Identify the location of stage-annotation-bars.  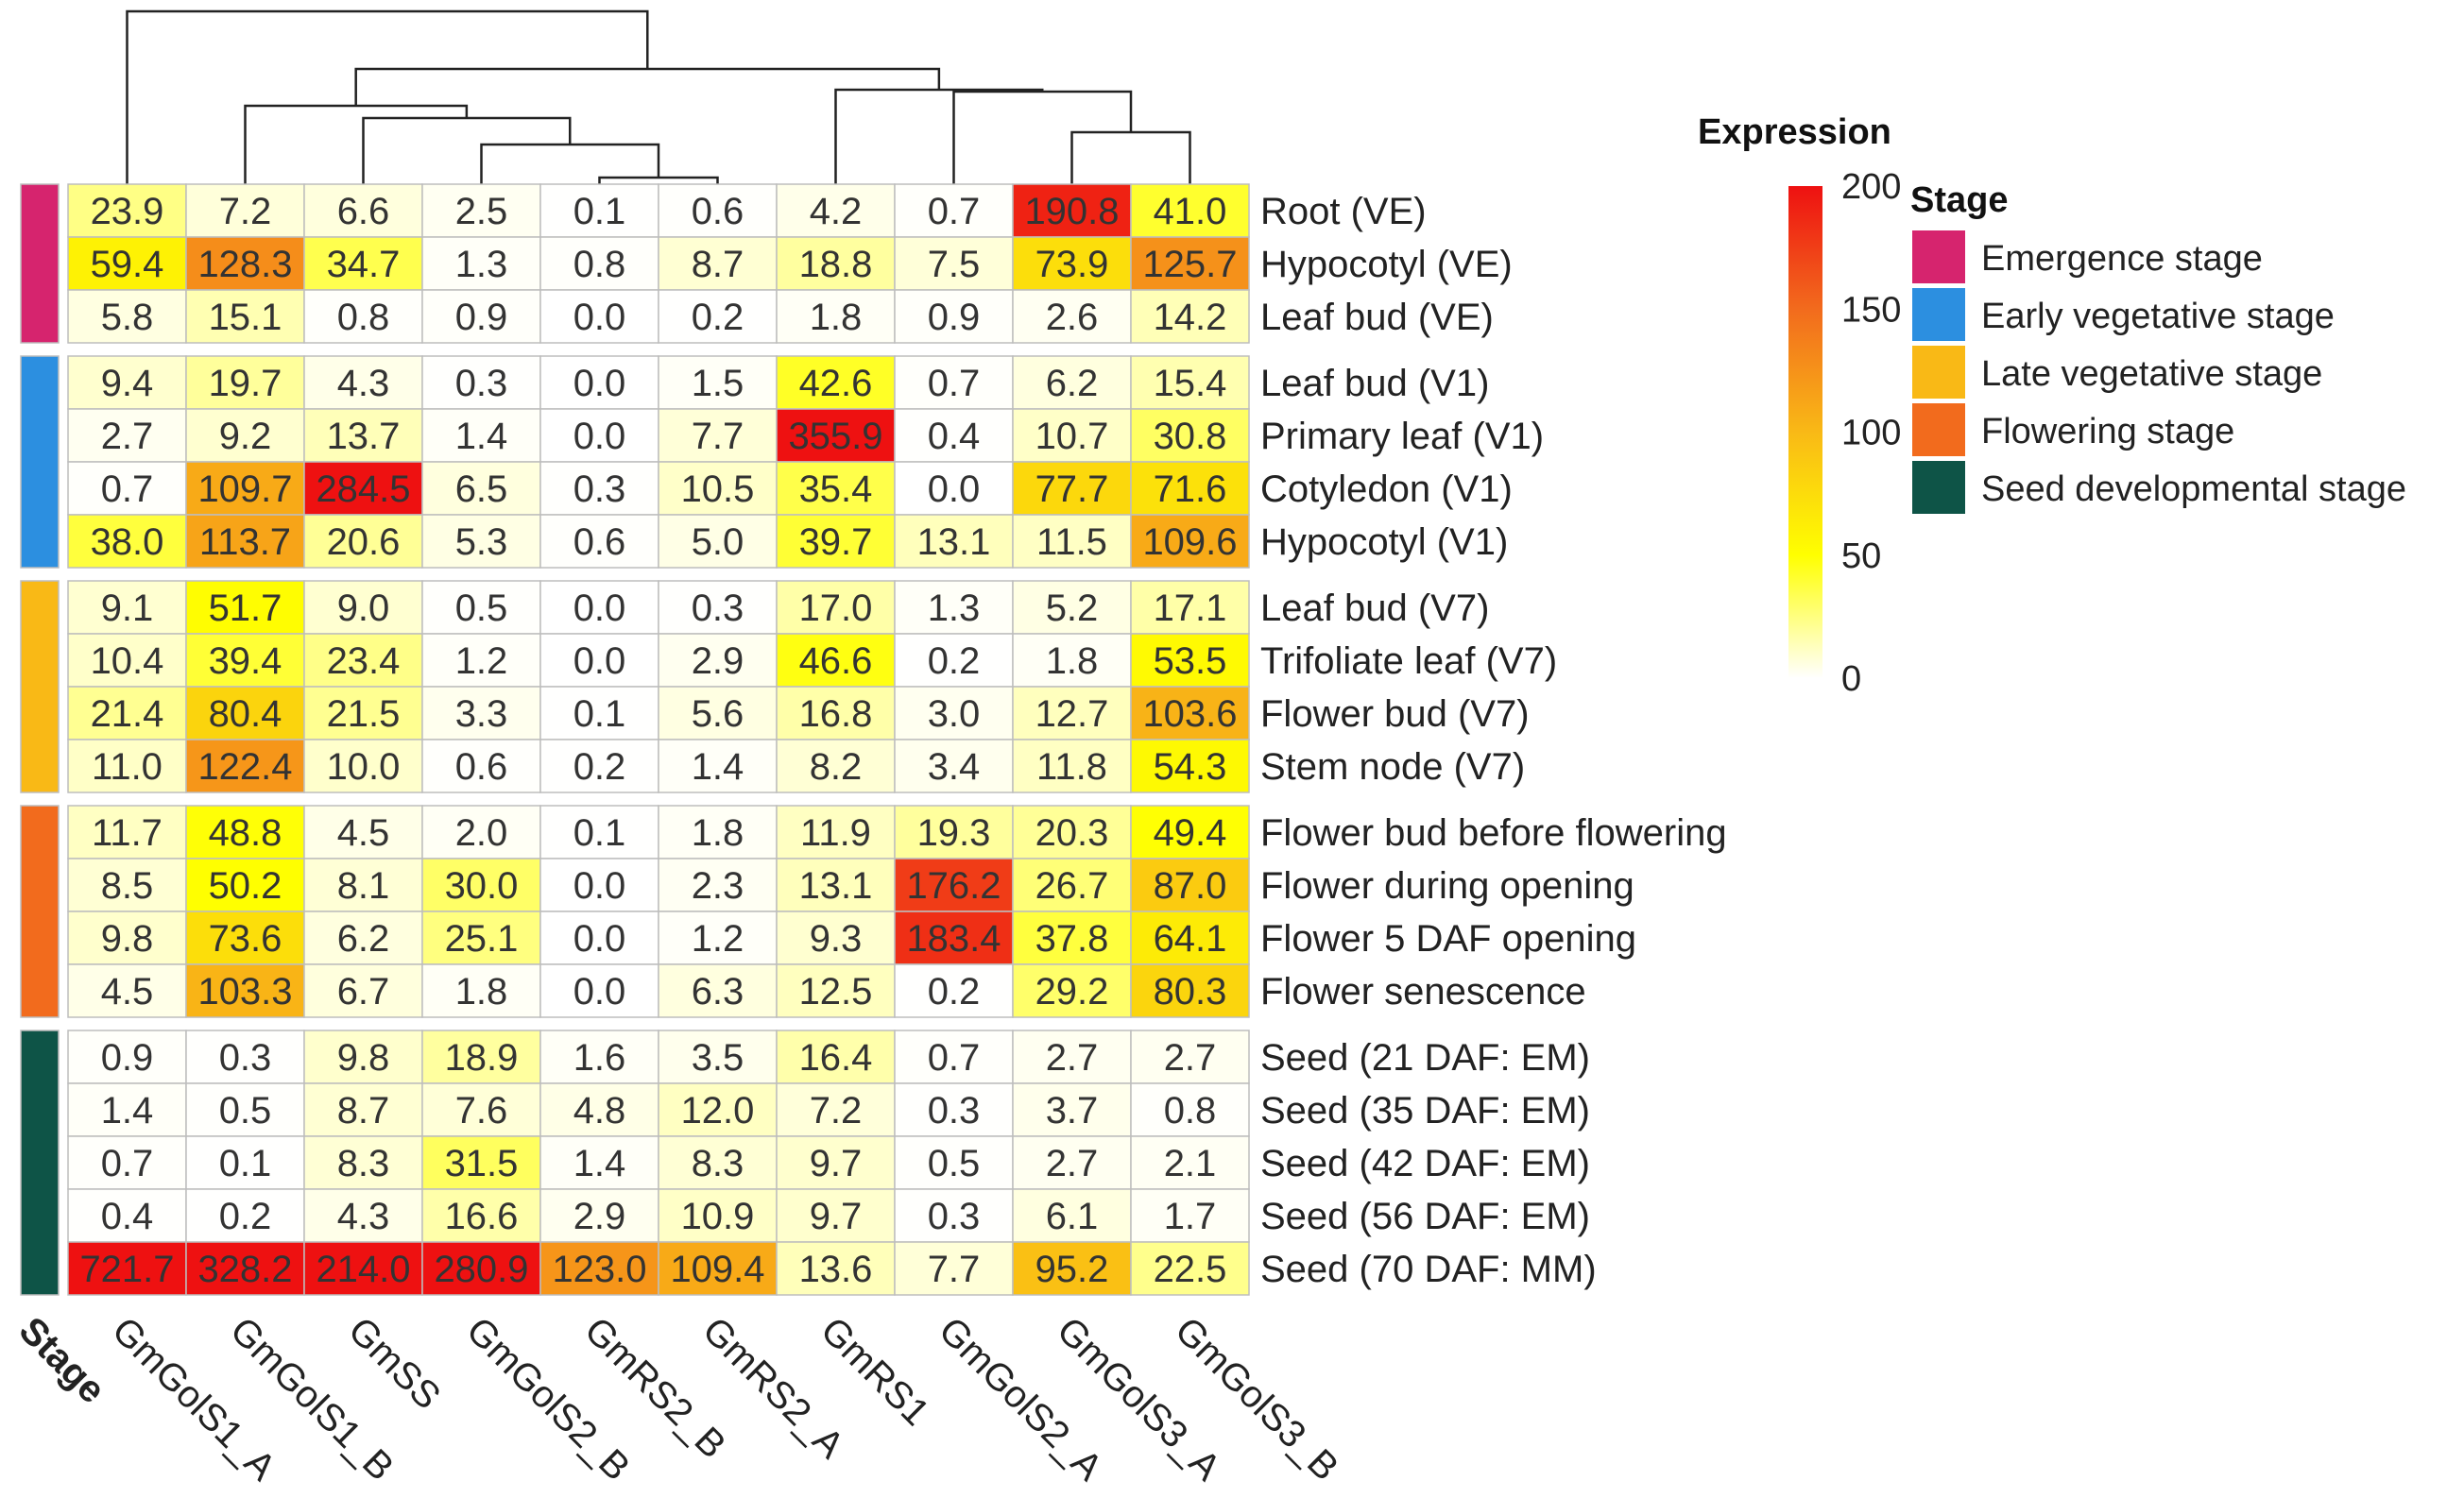
(40, 740).